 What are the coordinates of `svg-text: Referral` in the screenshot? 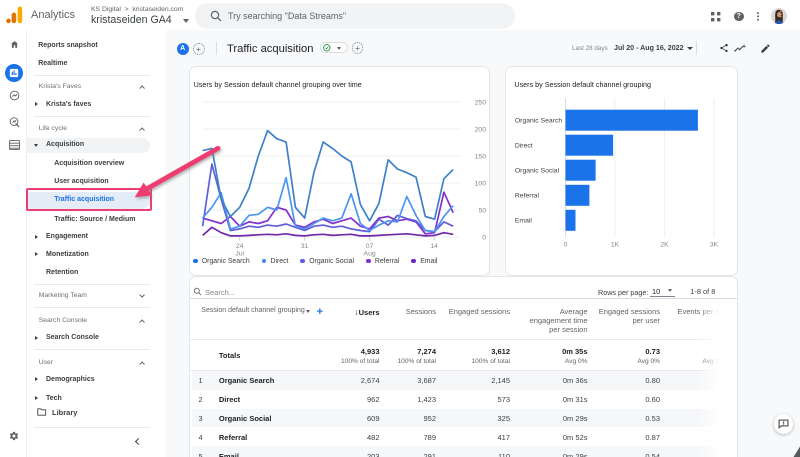 It's located at (526, 196).